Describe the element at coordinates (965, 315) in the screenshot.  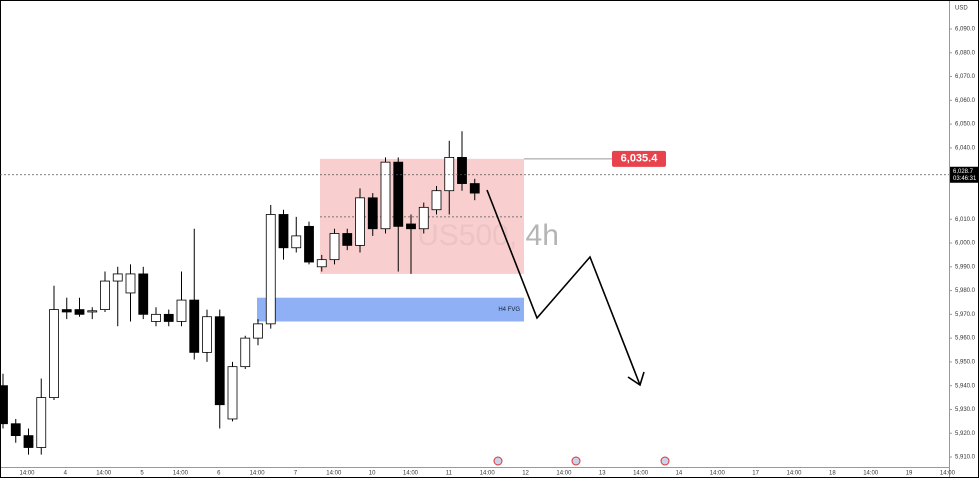
I see `y-tick-label: 5,970.0` at that location.